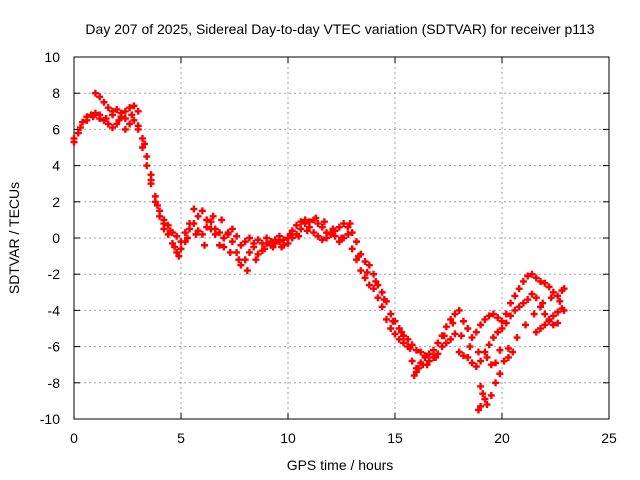 This screenshot has width=640, height=480. Describe the element at coordinates (56, 166) in the screenshot. I see `y-tick-label: 4` at that location.